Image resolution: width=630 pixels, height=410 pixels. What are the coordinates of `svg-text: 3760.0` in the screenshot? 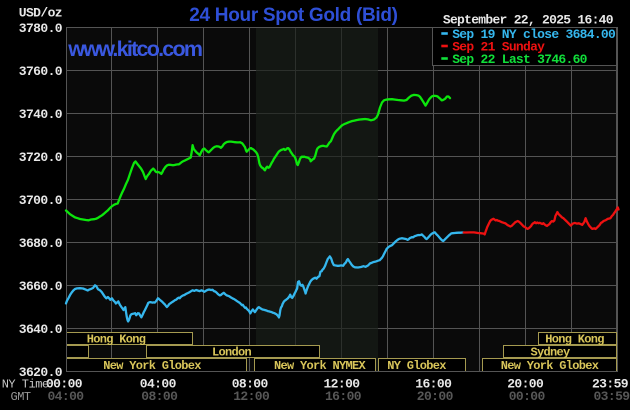 It's located at (41, 71).